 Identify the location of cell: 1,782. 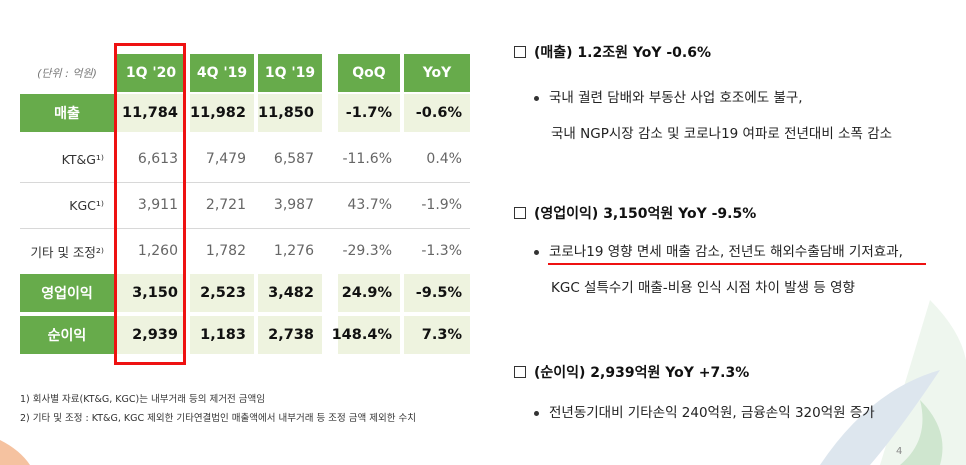
(225, 251).